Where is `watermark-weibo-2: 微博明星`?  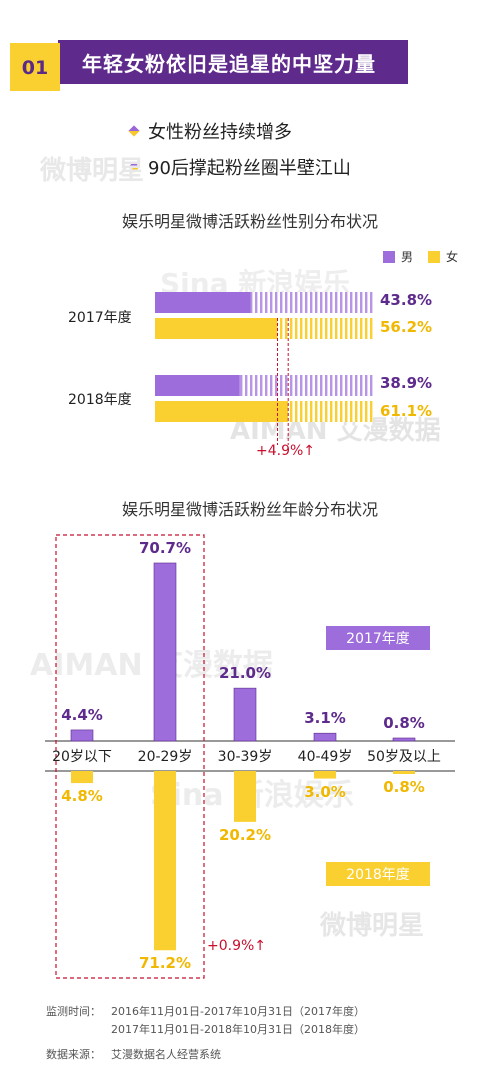
watermark-weibo-2: 微博明星 is located at coordinates (372, 926).